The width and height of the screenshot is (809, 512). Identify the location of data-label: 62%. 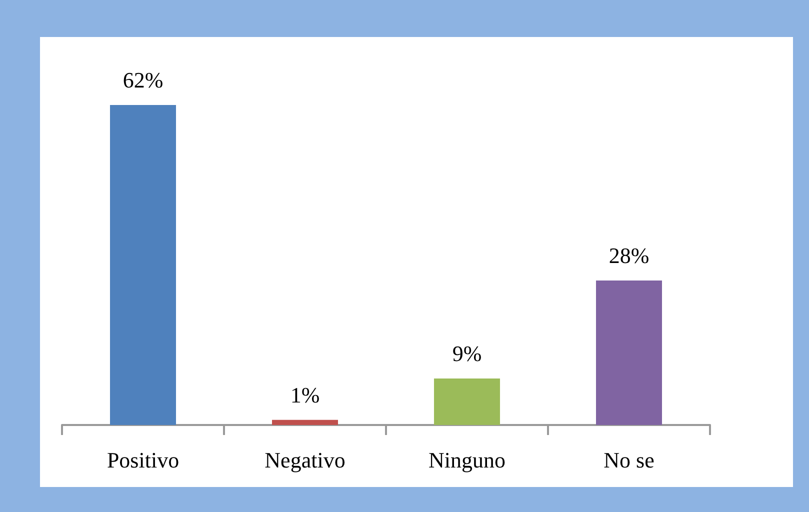
(143, 80).